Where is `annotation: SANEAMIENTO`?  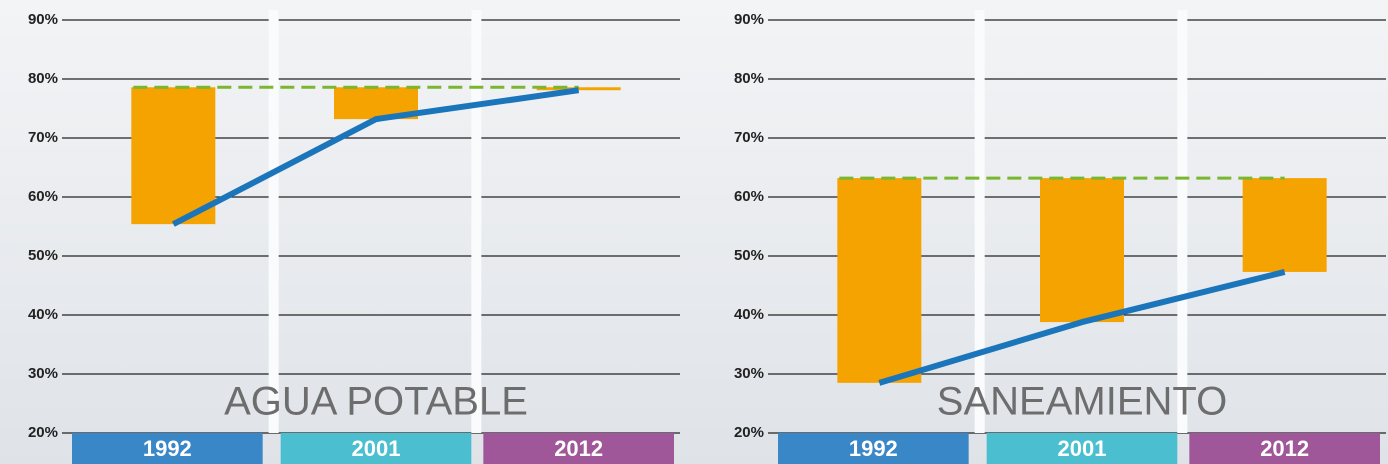 annotation: SANEAMIENTO is located at coordinates (1082, 402).